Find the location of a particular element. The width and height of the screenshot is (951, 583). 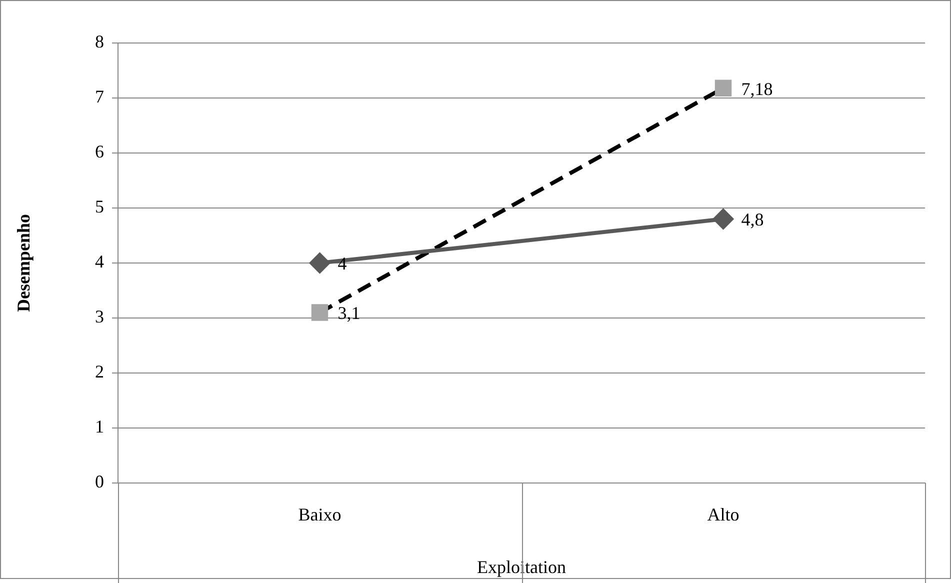

y-tick-label: 7 is located at coordinates (99, 96).